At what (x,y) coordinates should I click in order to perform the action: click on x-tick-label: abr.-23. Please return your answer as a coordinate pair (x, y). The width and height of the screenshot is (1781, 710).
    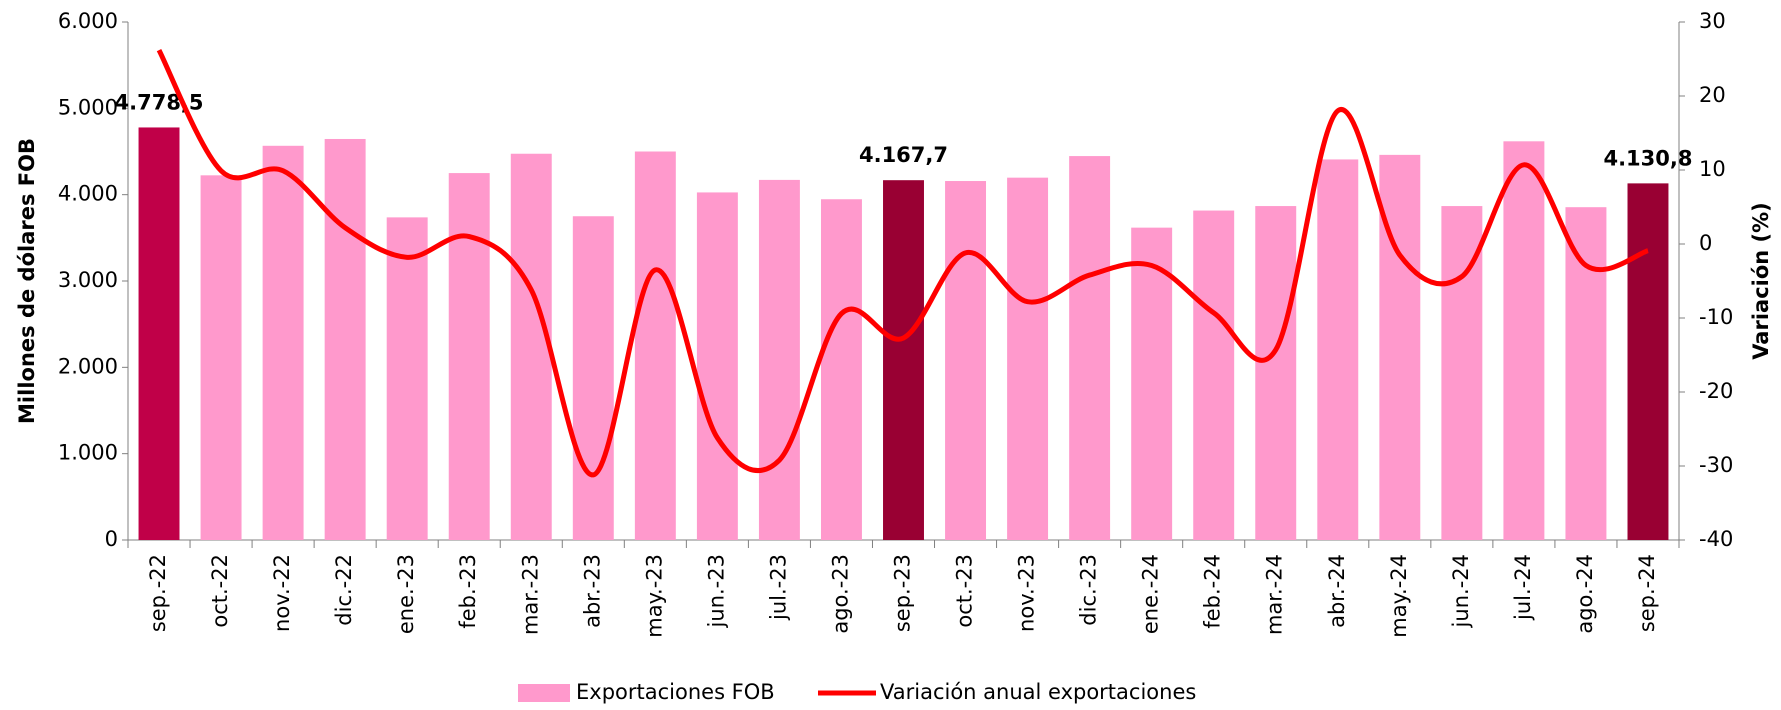
    Looking at the image, I should click on (592, 591).